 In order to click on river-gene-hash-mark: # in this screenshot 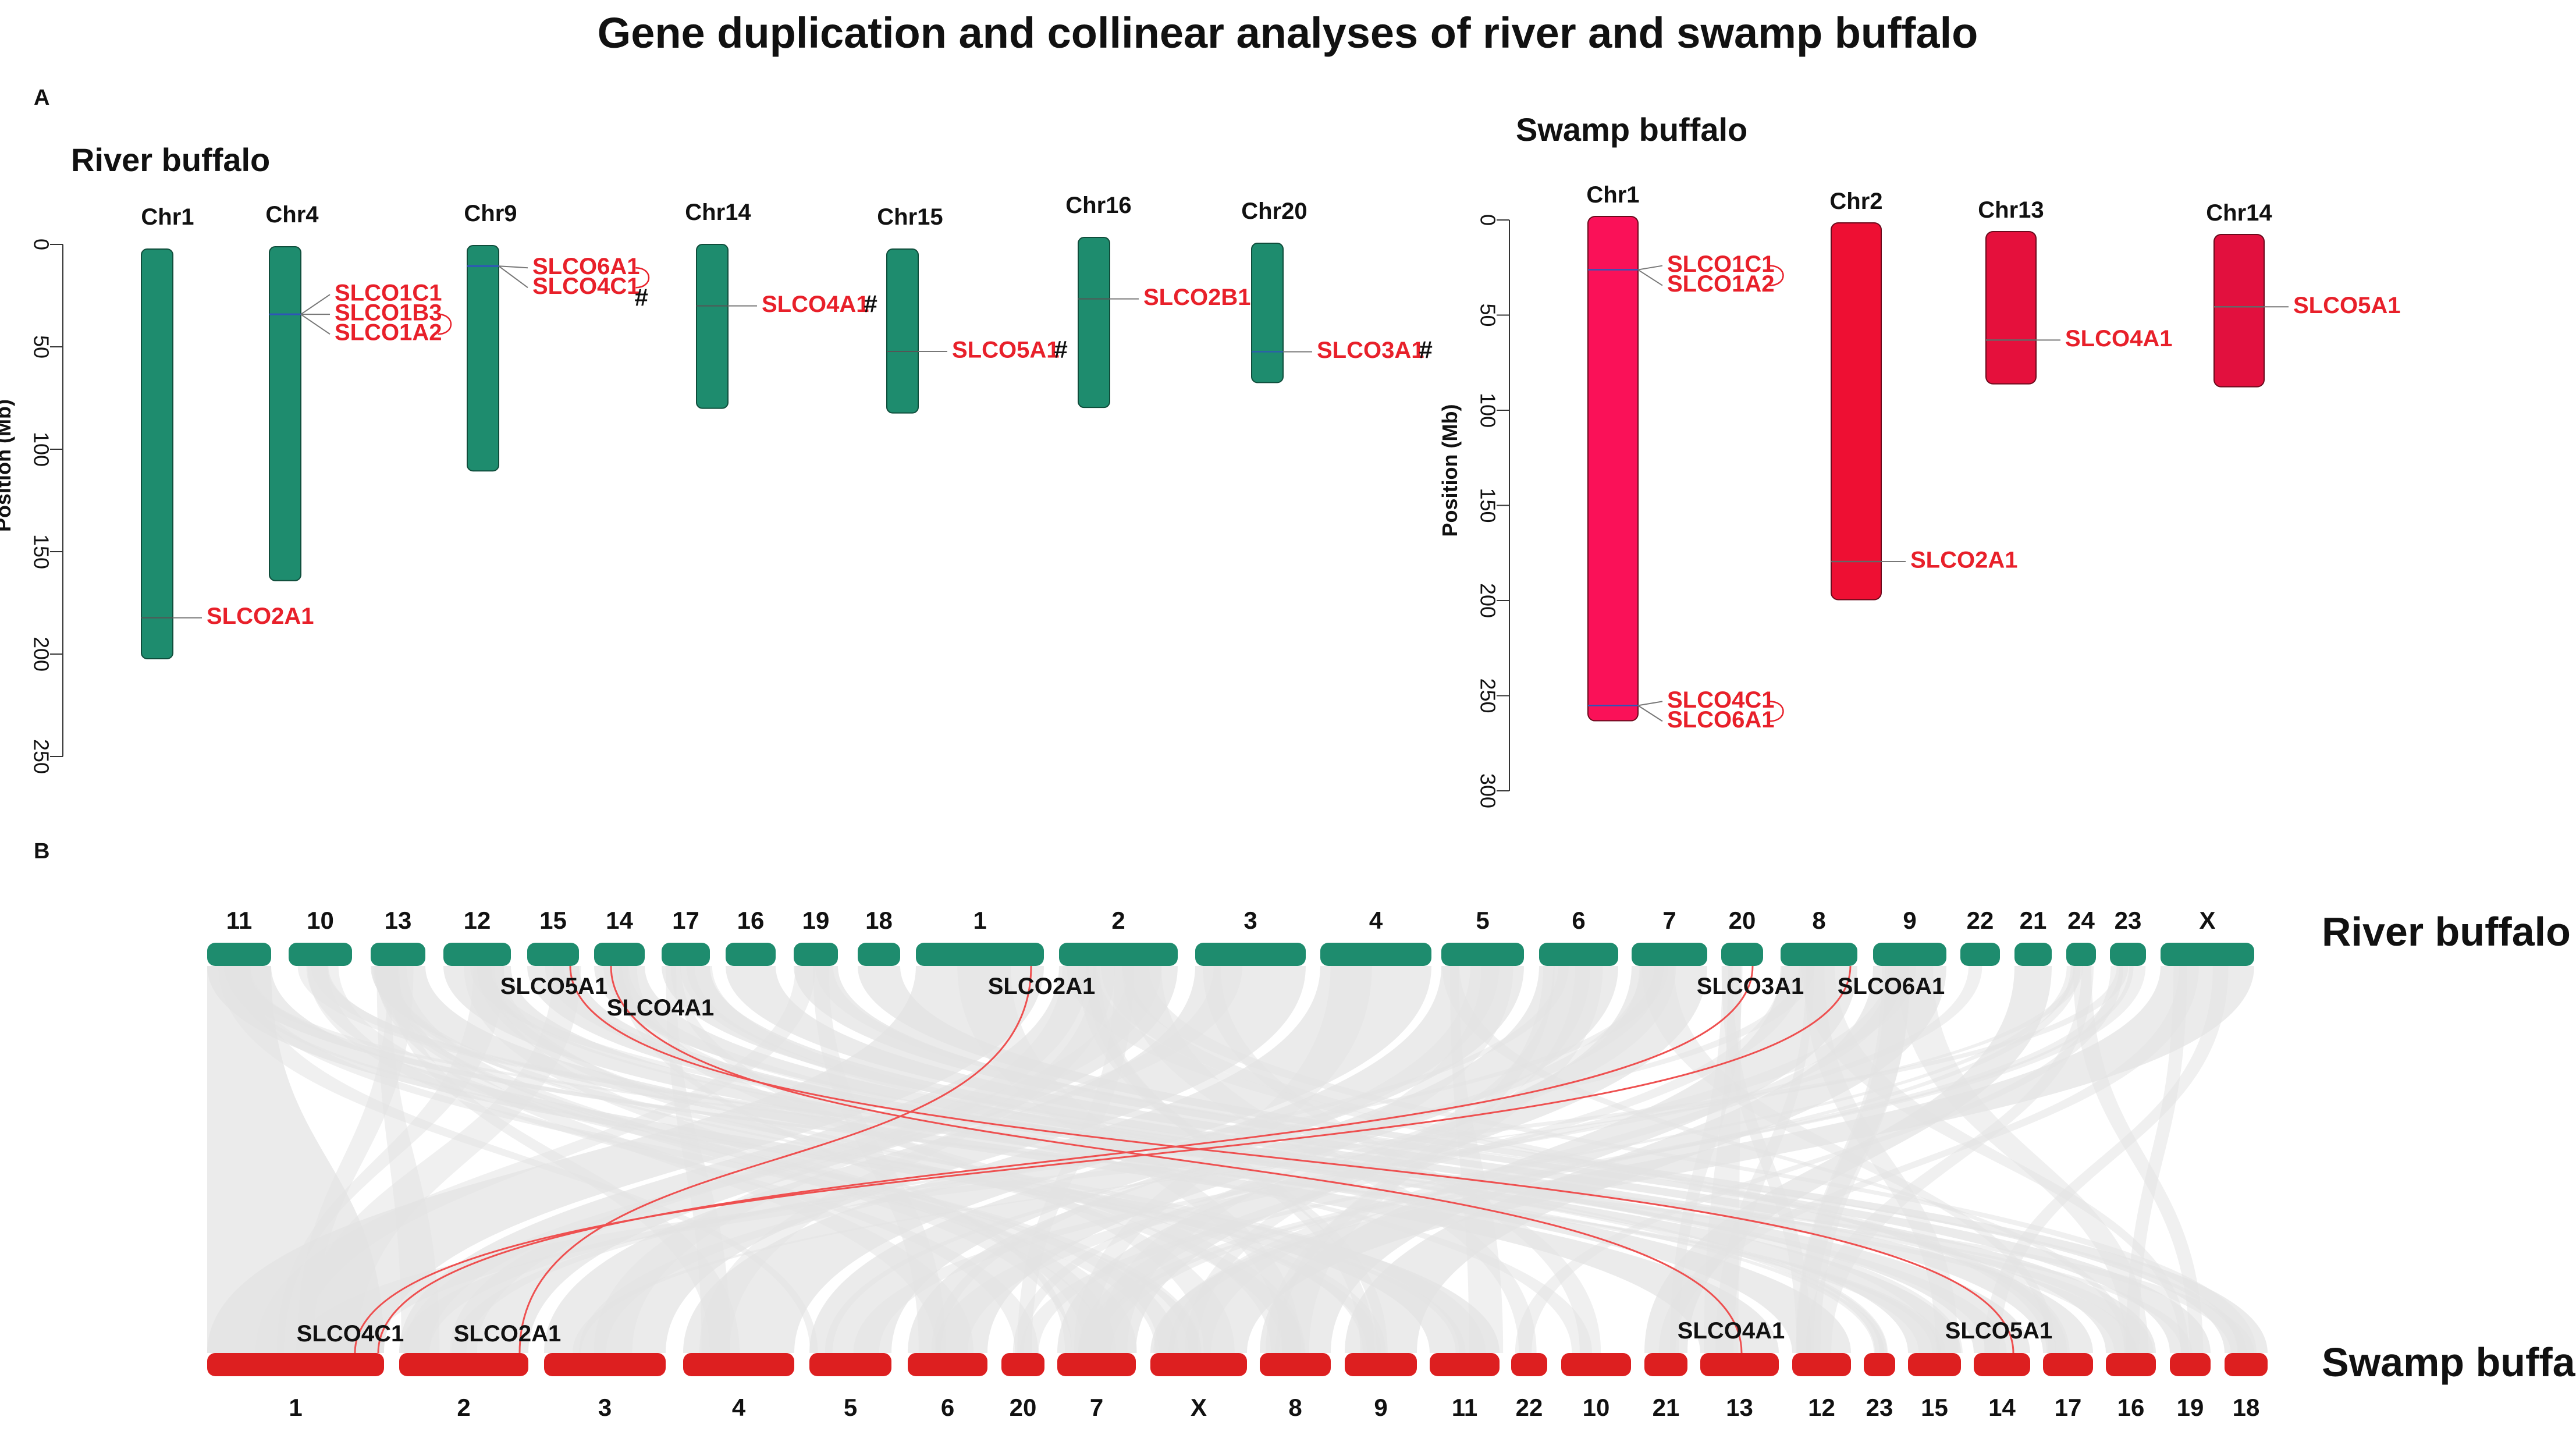, I will do `click(641, 297)`.